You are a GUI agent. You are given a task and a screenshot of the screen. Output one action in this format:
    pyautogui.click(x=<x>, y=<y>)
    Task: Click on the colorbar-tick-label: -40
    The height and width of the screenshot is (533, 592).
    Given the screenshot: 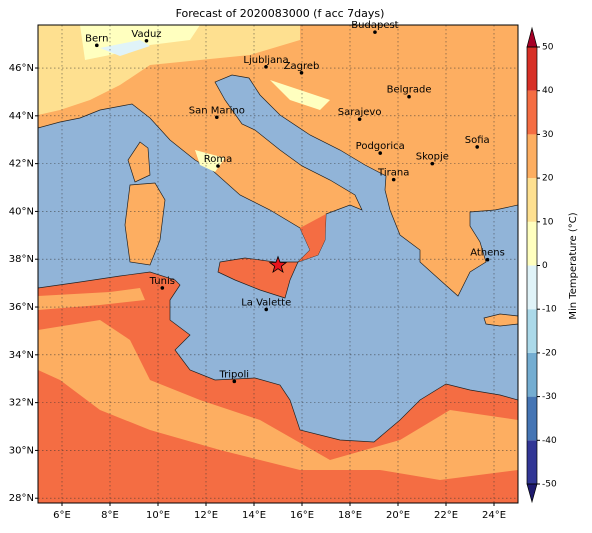 What is the action you would take?
    pyautogui.click(x=549, y=441)
    